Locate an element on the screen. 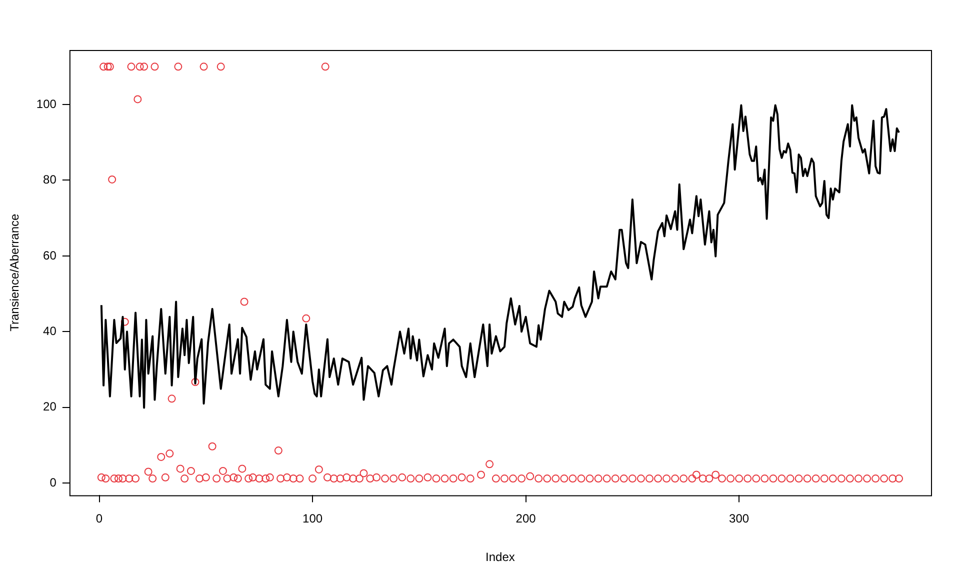  y-tick-label: 80 is located at coordinates (50, 179).